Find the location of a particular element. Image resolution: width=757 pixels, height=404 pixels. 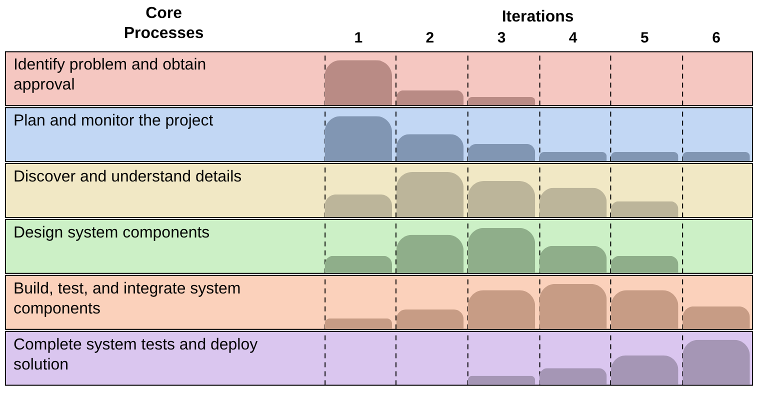

x-tick-label: 5 is located at coordinates (644, 38).